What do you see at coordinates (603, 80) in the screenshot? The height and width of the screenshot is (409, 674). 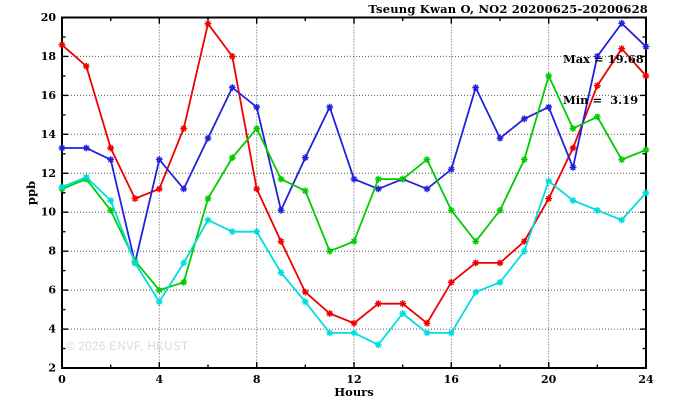 I see `max-min-annotation: Max = 19.68 Min = 3.19` at bounding box center [603, 80].